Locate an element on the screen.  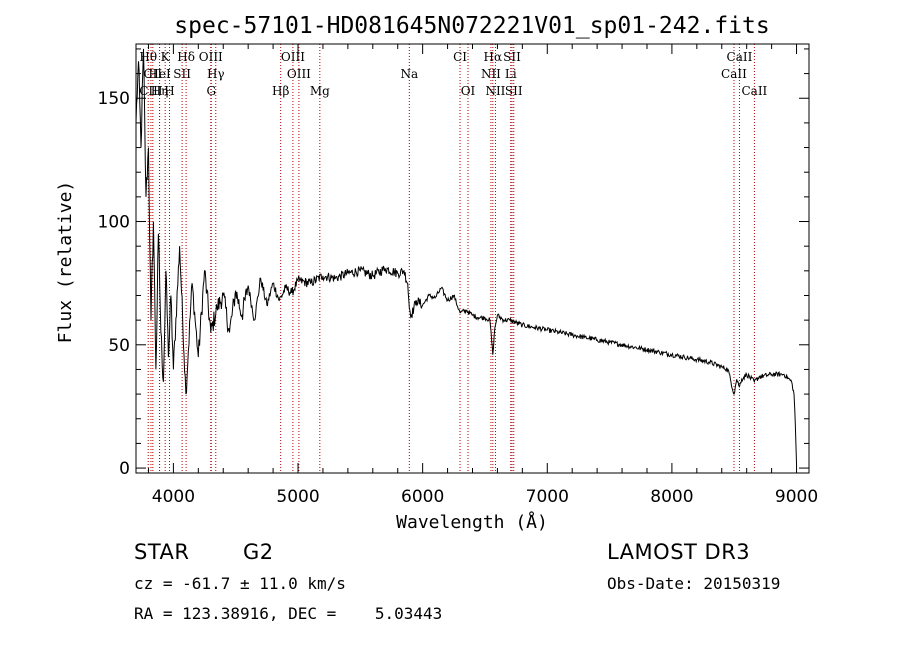
spectral-line-label: Li is located at coordinates (511, 74).